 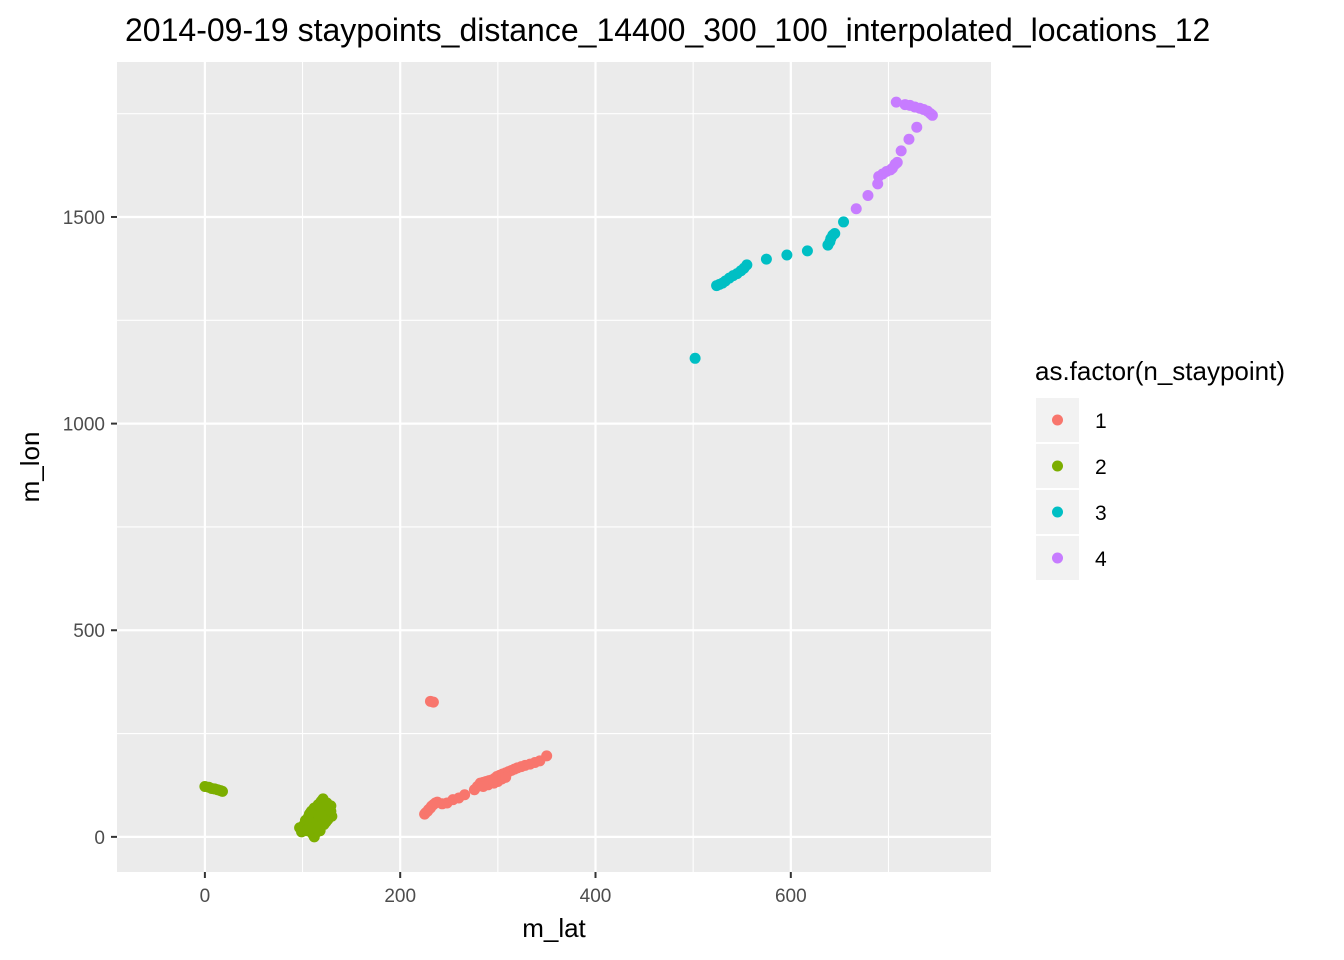 What do you see at coordinates (596, 896) in the screenshot?
I see `x-tick-label: 400` at bounding box center [596, 896].